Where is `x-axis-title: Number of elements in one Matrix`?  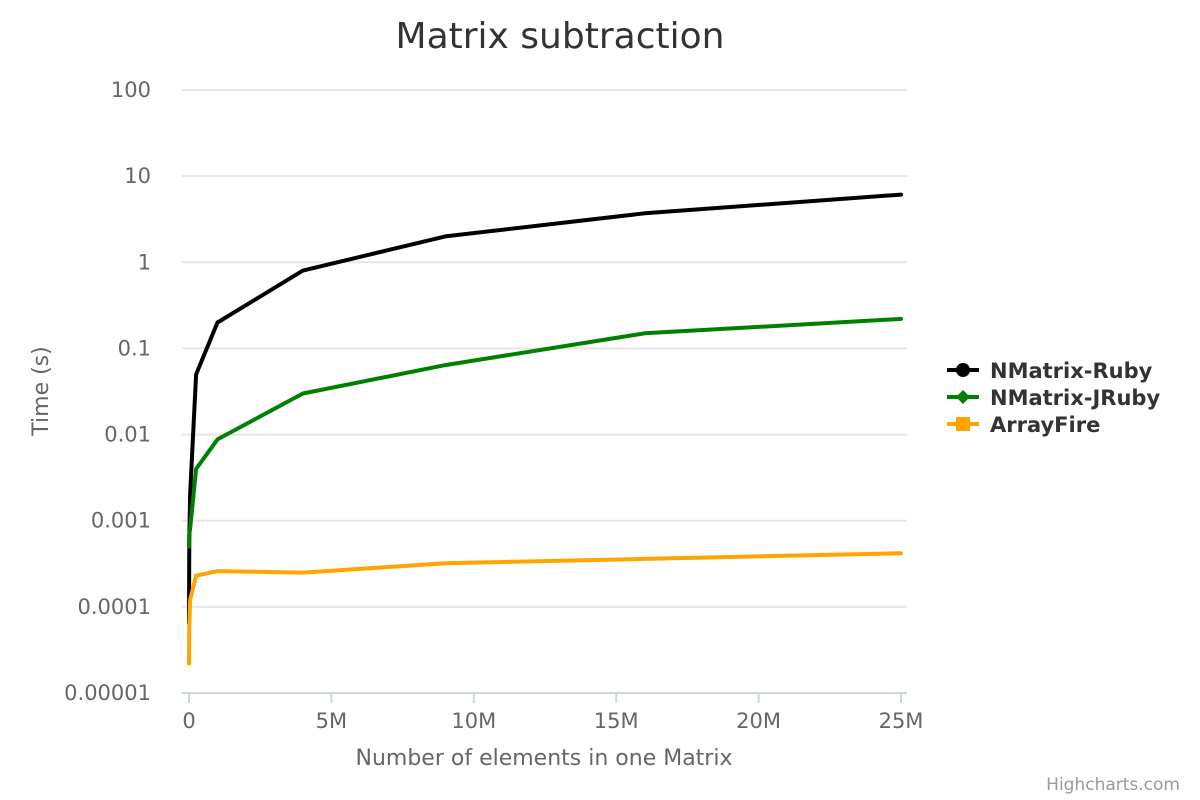
x-axis-title: Number of elements in one Matrix is located at coordinates (544, 758).